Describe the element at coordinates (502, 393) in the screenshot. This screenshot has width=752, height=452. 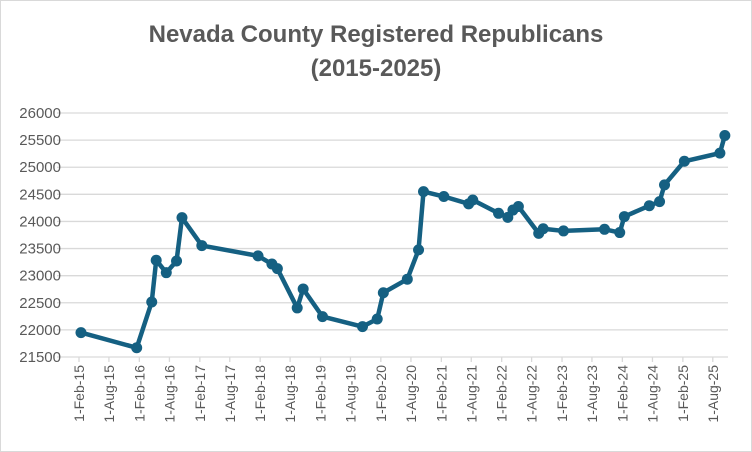
I see `x-tick-label: 1-Feb-22` at that location.